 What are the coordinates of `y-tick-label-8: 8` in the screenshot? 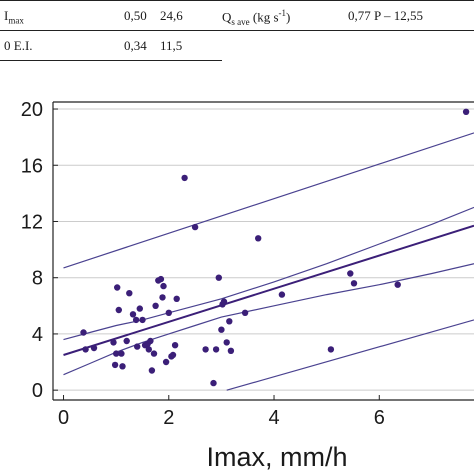 It's located at (37, 279).